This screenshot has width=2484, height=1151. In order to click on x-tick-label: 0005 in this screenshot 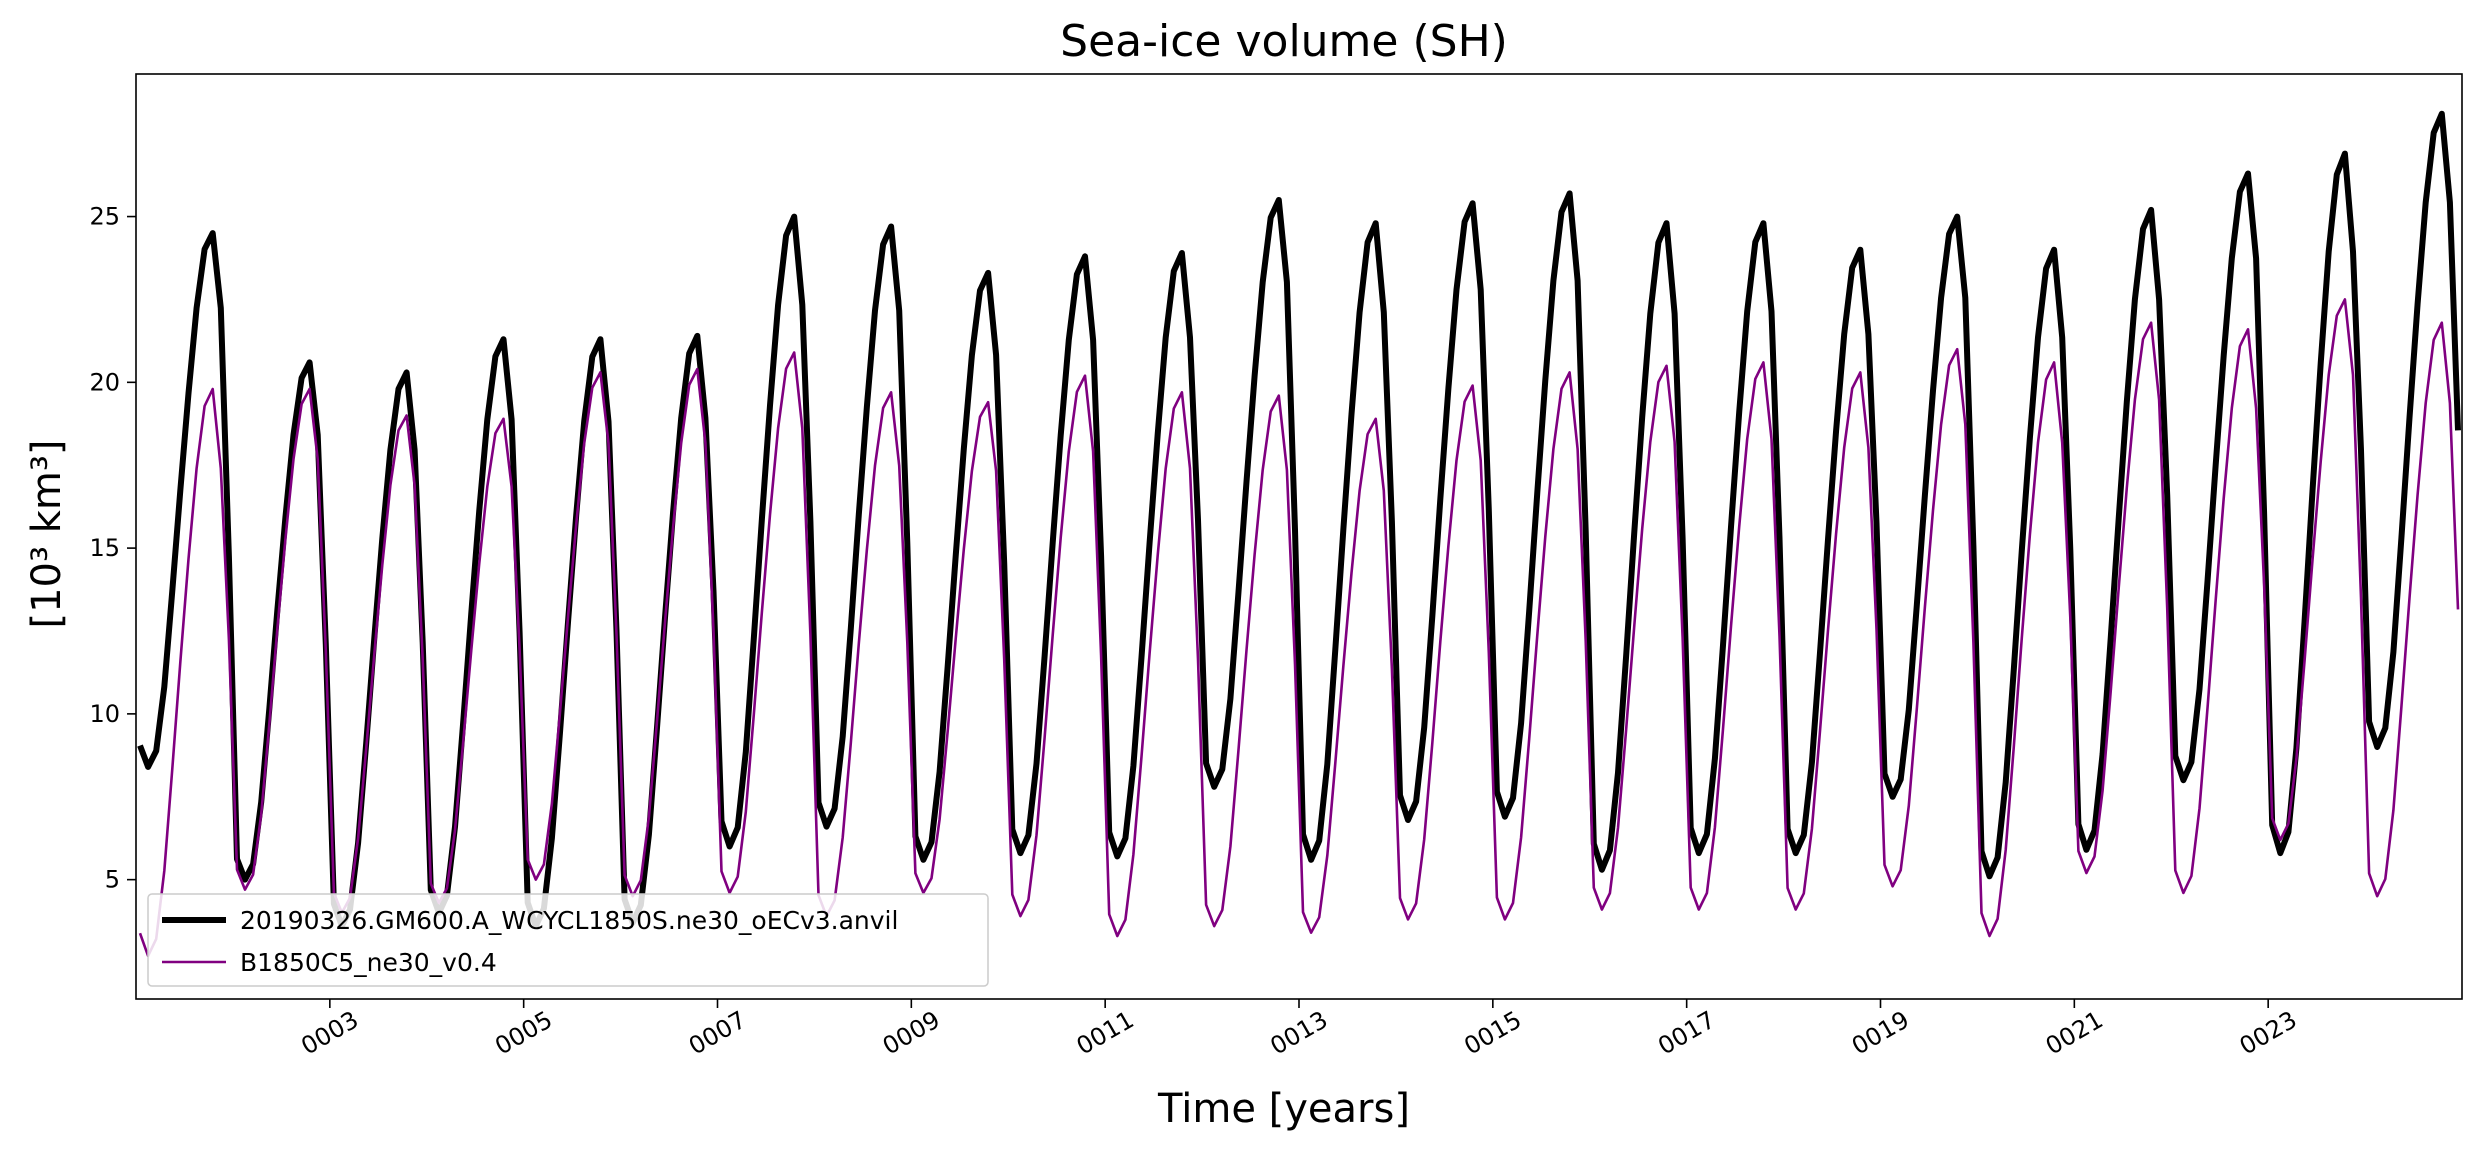, I will do `click(523, 1033)`.